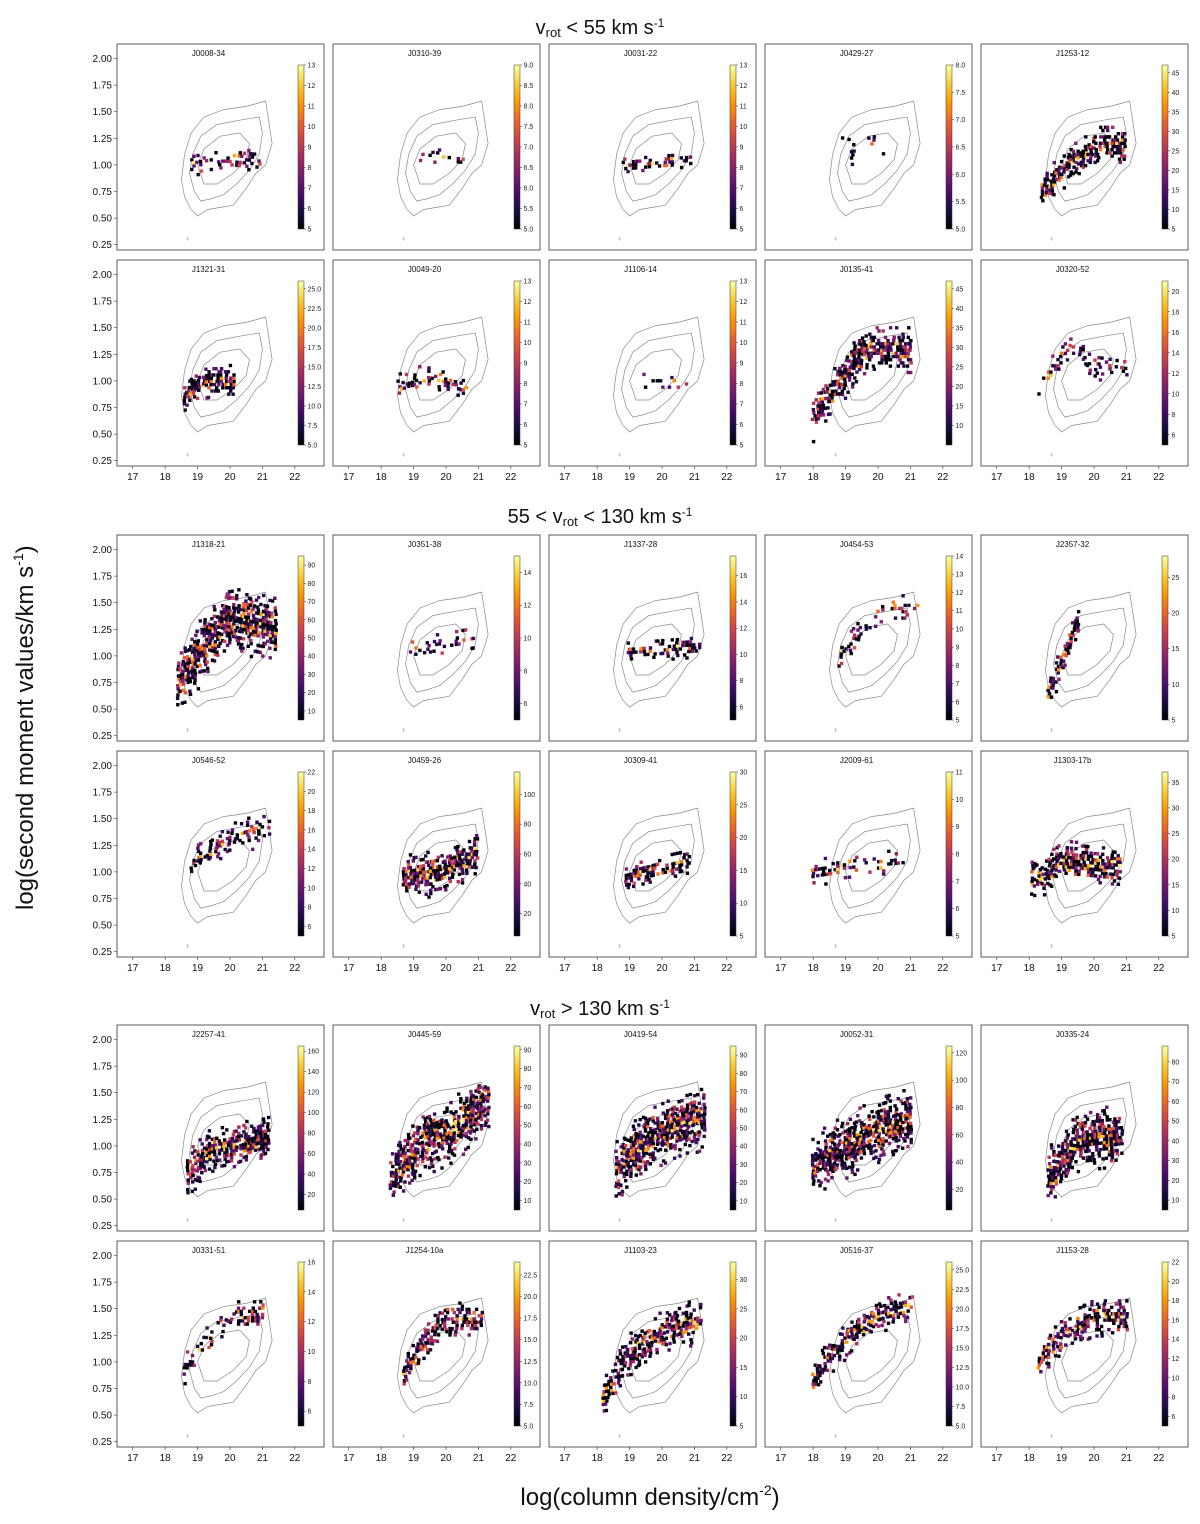 This screenshot has width=1200, height=1524. Describe the element at coordinates (528, 884) in the screenshot. I see `colorbar-tick-label: 40` at that location.